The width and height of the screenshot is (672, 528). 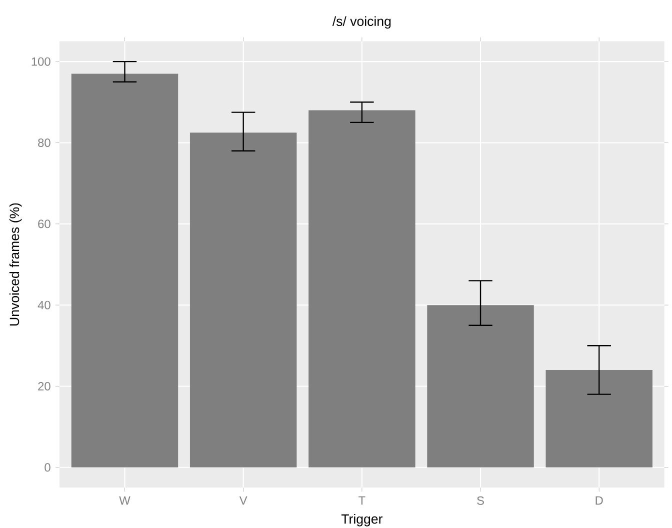 I want to click on x-tick-label: D, so click(x=599, y=500).